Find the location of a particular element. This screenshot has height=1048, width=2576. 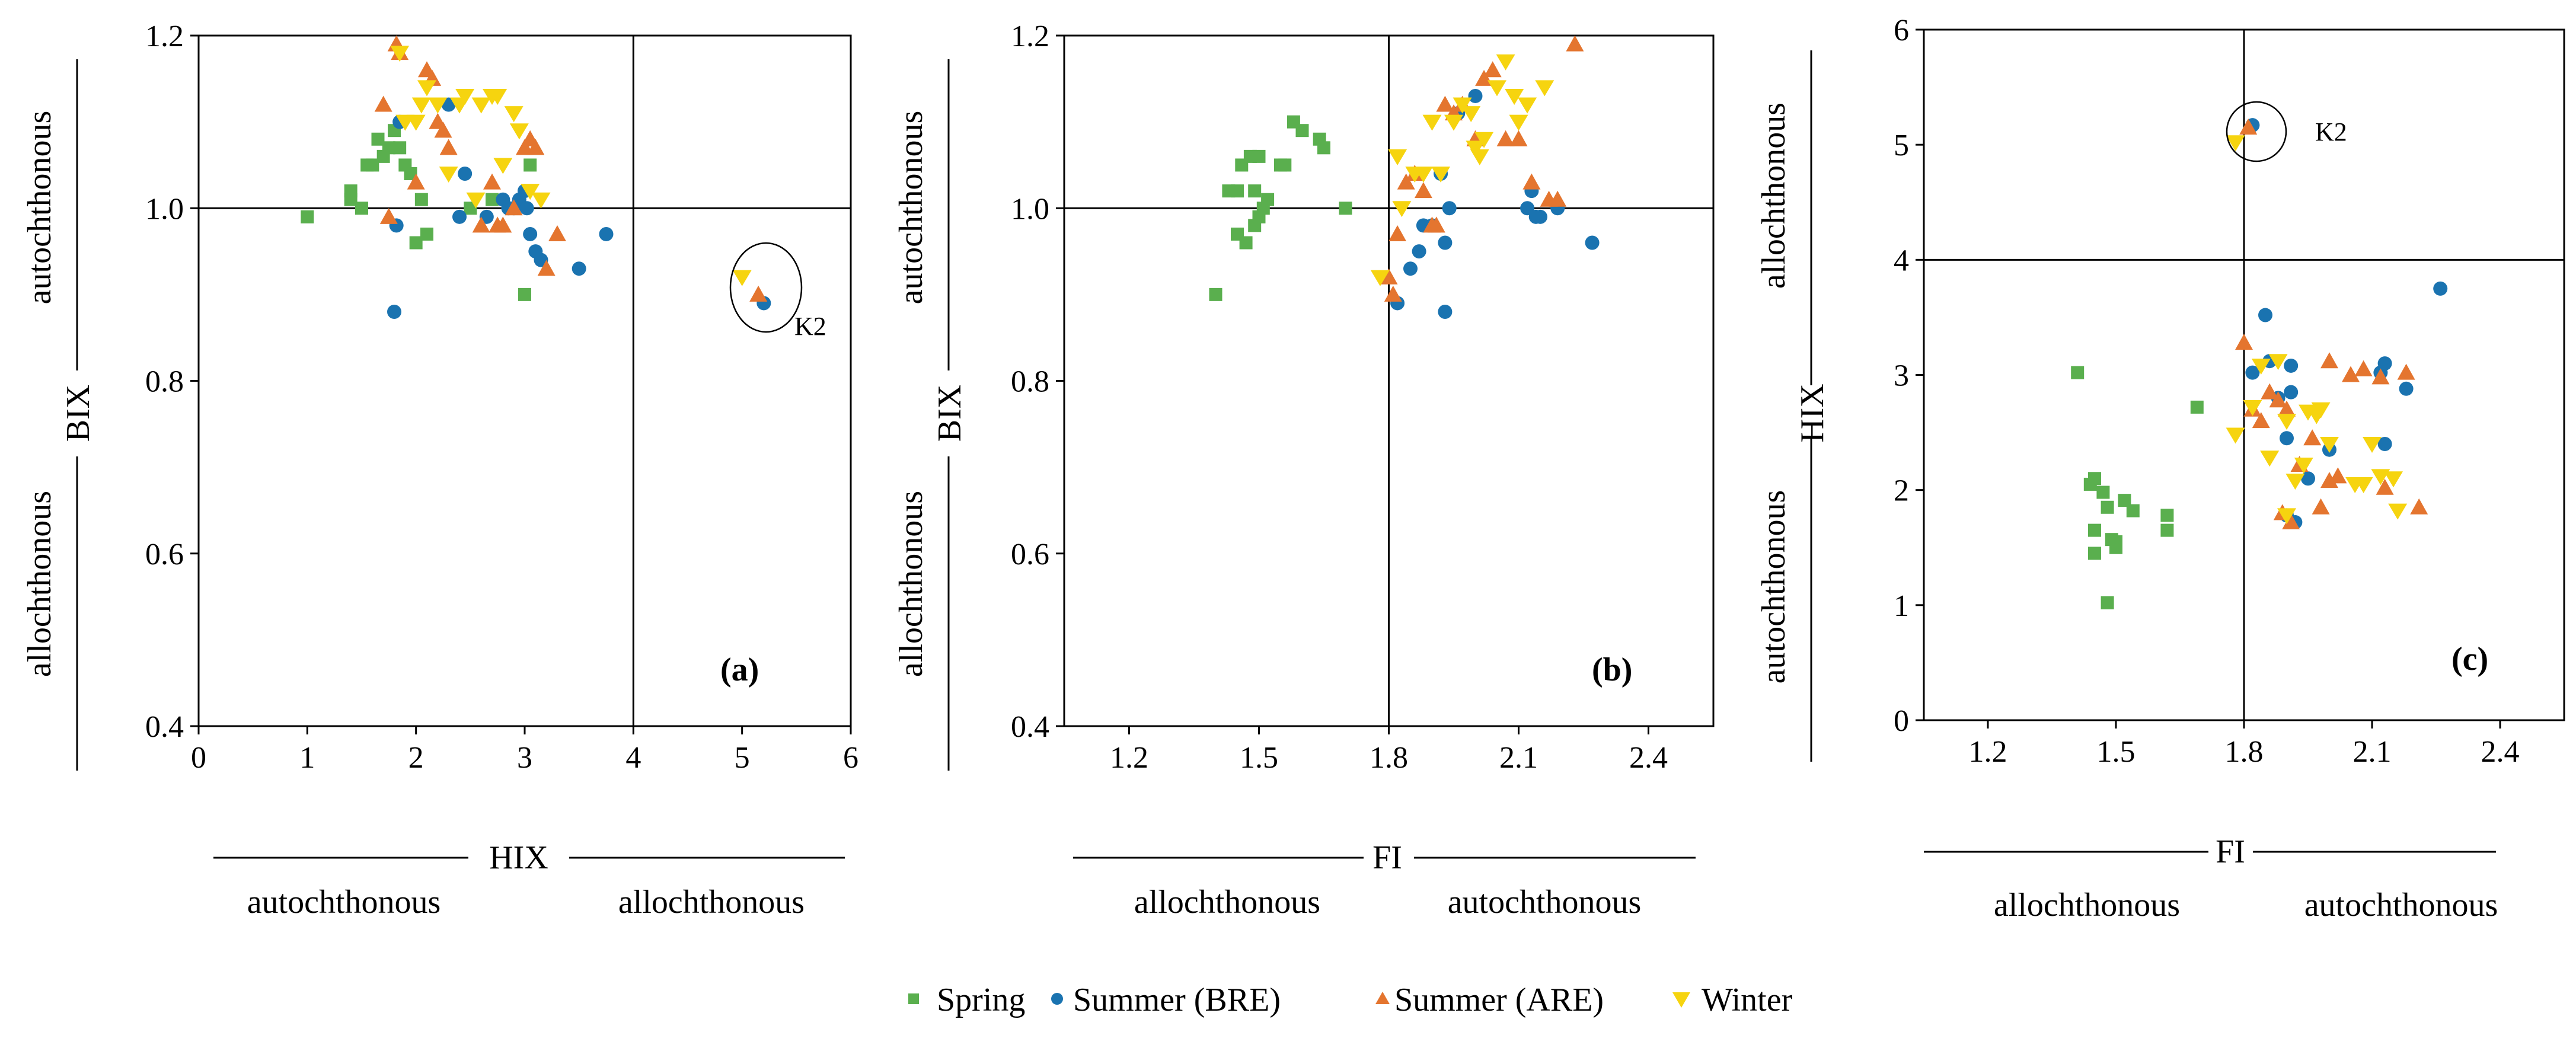

legend-label-summer-are: Summer (ARE) is located at coordinates (1499, 1000).